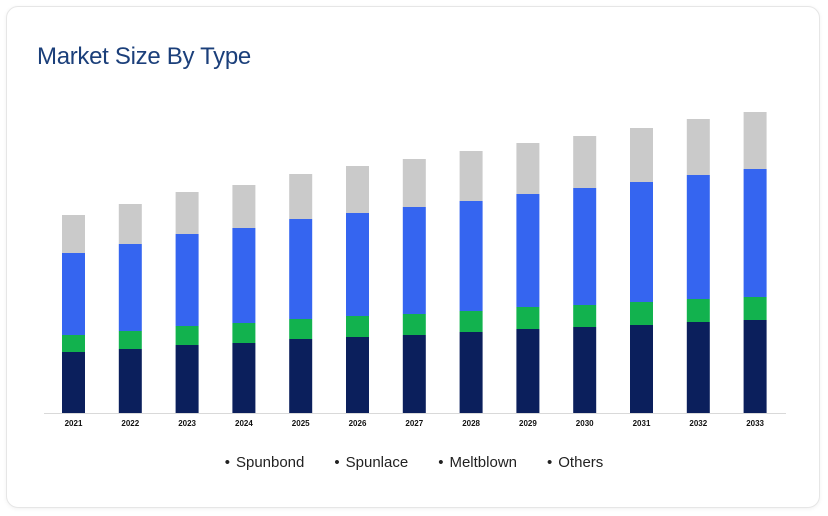 This screenshot has height=516, width=828. I want to click on bar-spunlace-2030, so click(585, 316).